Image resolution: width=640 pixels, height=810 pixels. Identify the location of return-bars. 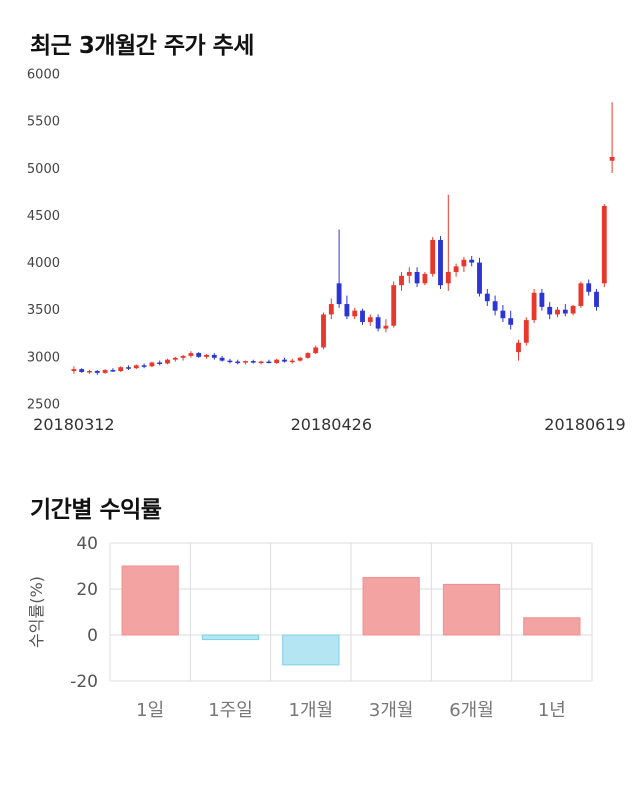
(351, 615).